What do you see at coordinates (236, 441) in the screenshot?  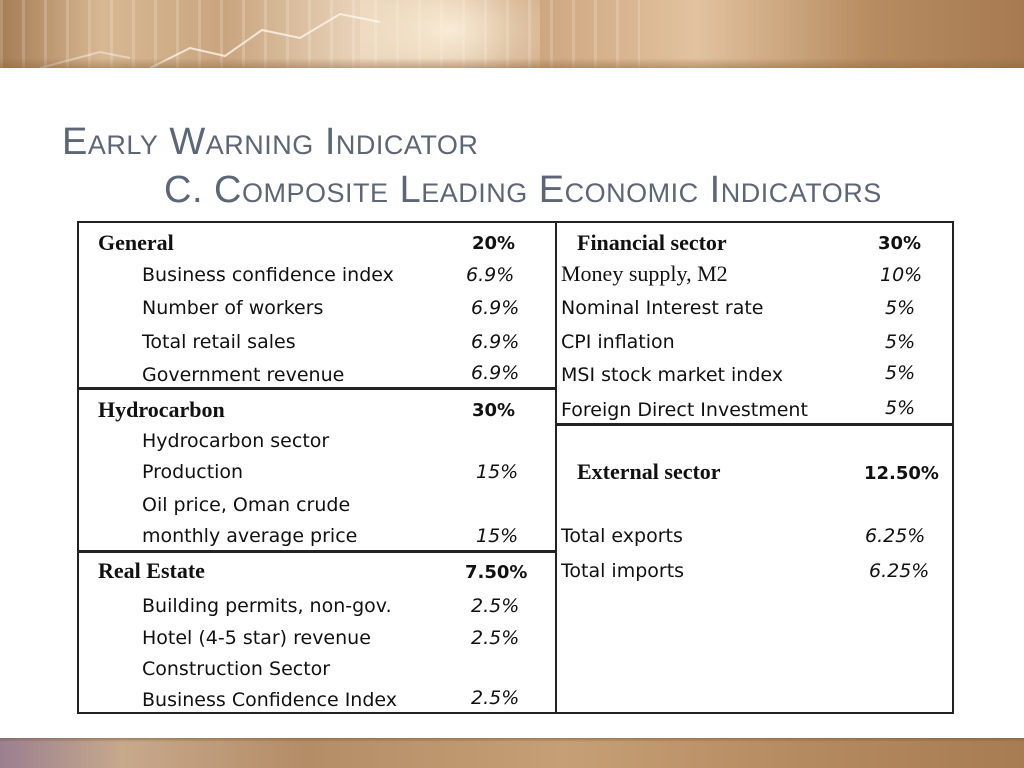 I see `list-item: Hydrocarbon sector` at bounding box center [236, 441].